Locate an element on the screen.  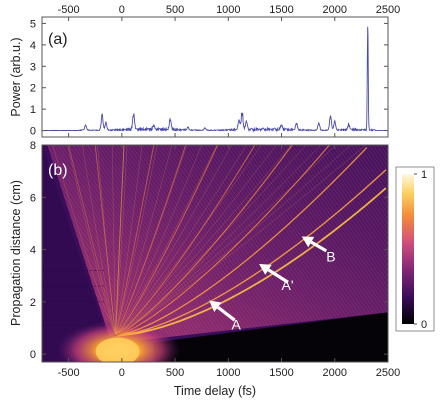
colorbar: 01 is located at coordinates (415, 249).